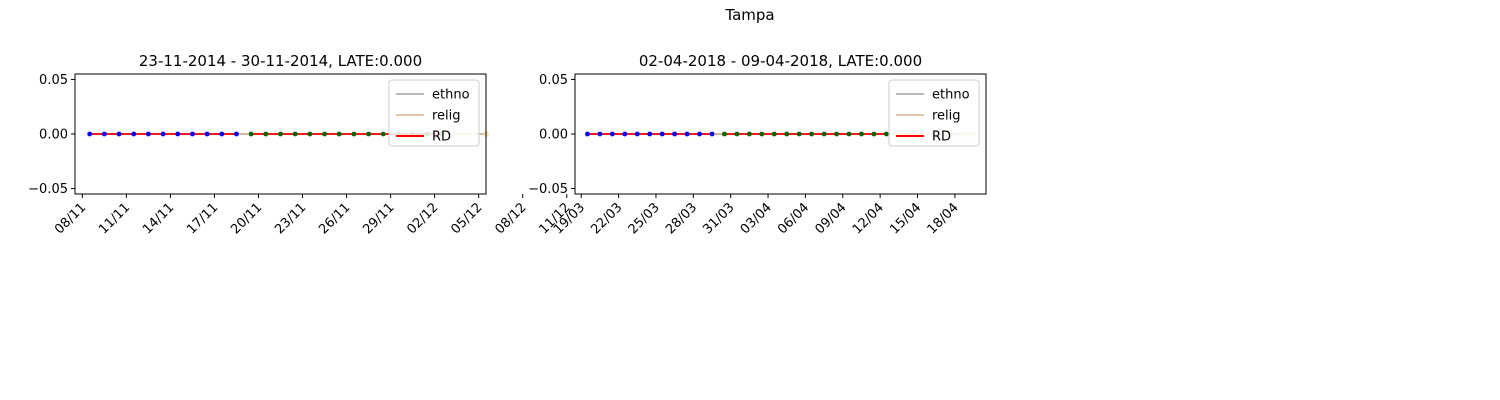  I want to click on chart-1-legend-label-ethno: ethno, so click(451, 95).